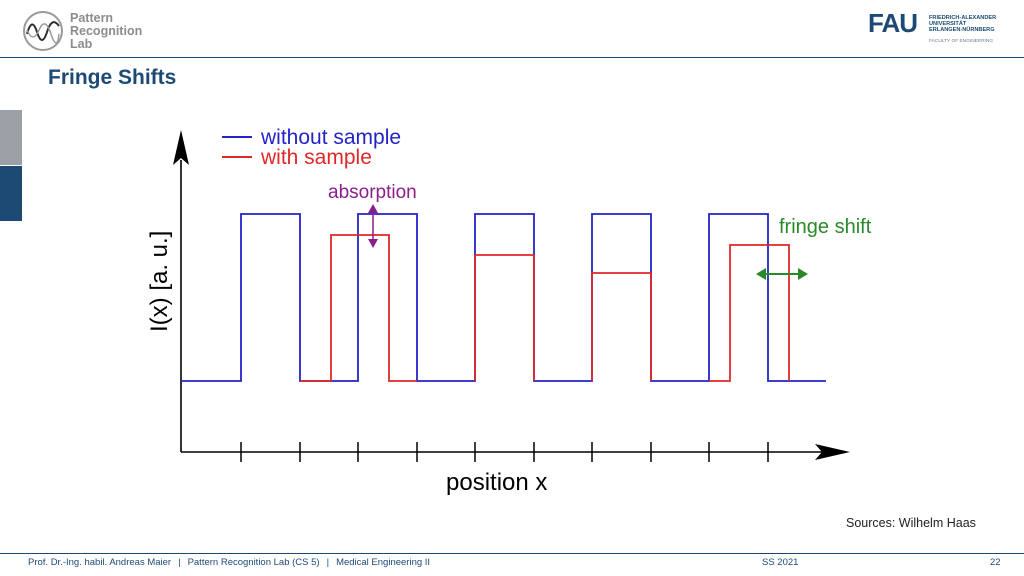 Image resolution: width=1024 pixels, height=576 pixels. Describe the element at coordinates (496, 482) in the screenshot. I see `x-axis-label: position x` at that location.